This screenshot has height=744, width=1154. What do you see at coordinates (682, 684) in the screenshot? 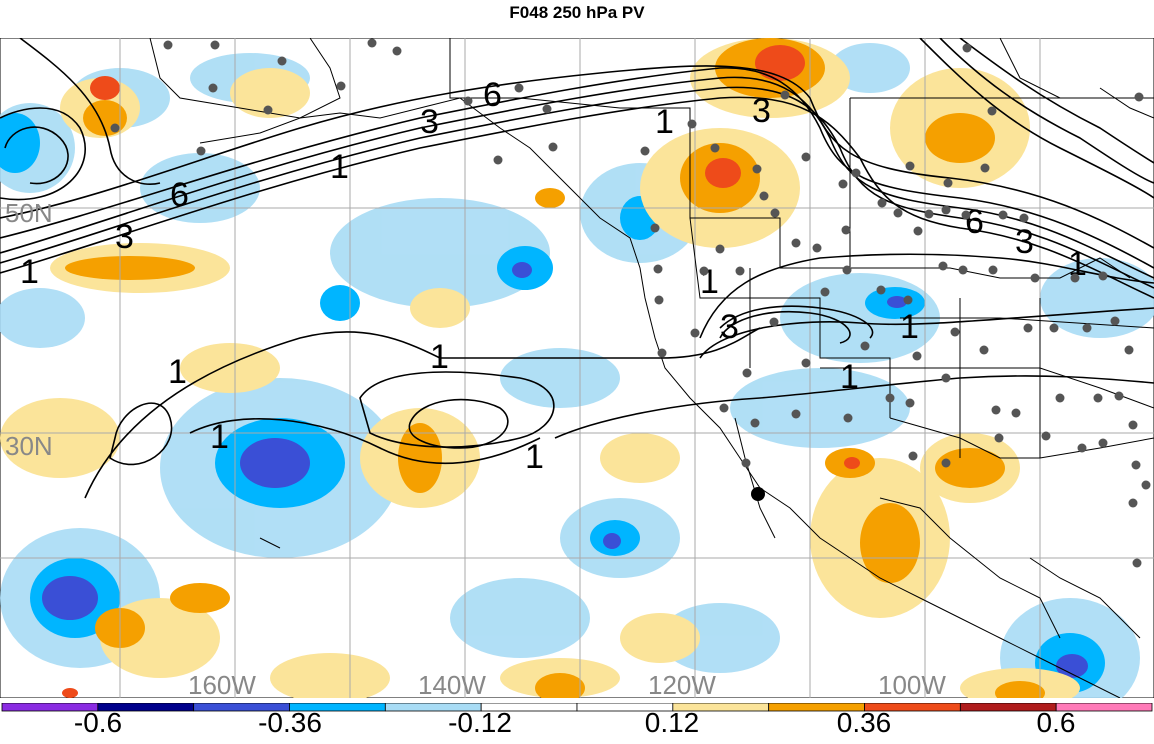
I see `lon-label-120w: 120W` at bounding box center [682, 684].